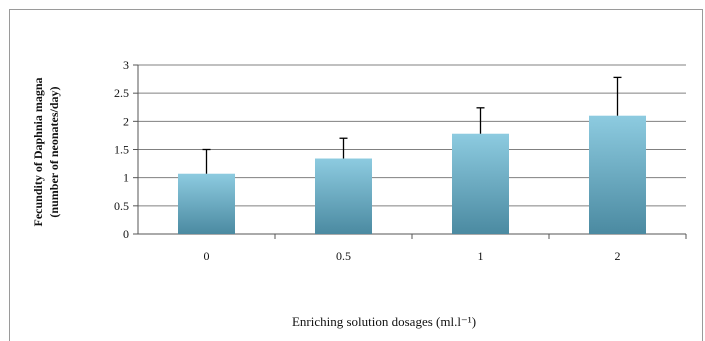 This screenshot has width=705, height=341. I want to click on y-tick-label: 2.5, so click(121, 93).